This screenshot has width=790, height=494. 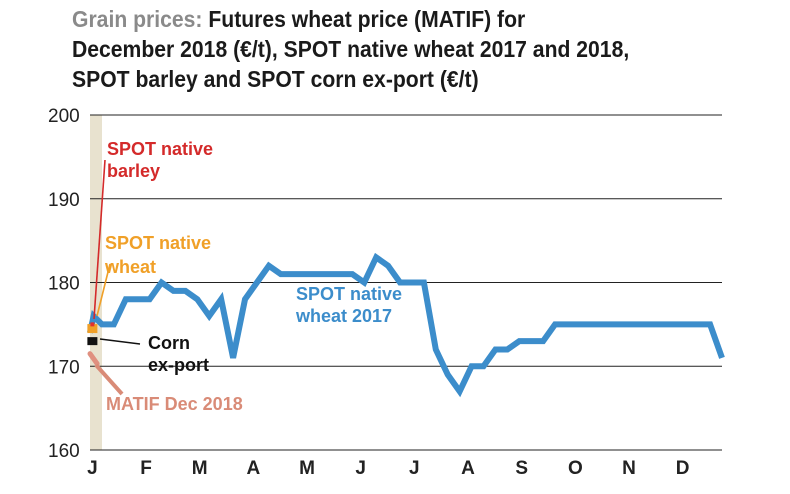 What do you see at coordinates (93, 359) in the screenshot?
I see `series-matif-line` at bounding box center [93, 359].